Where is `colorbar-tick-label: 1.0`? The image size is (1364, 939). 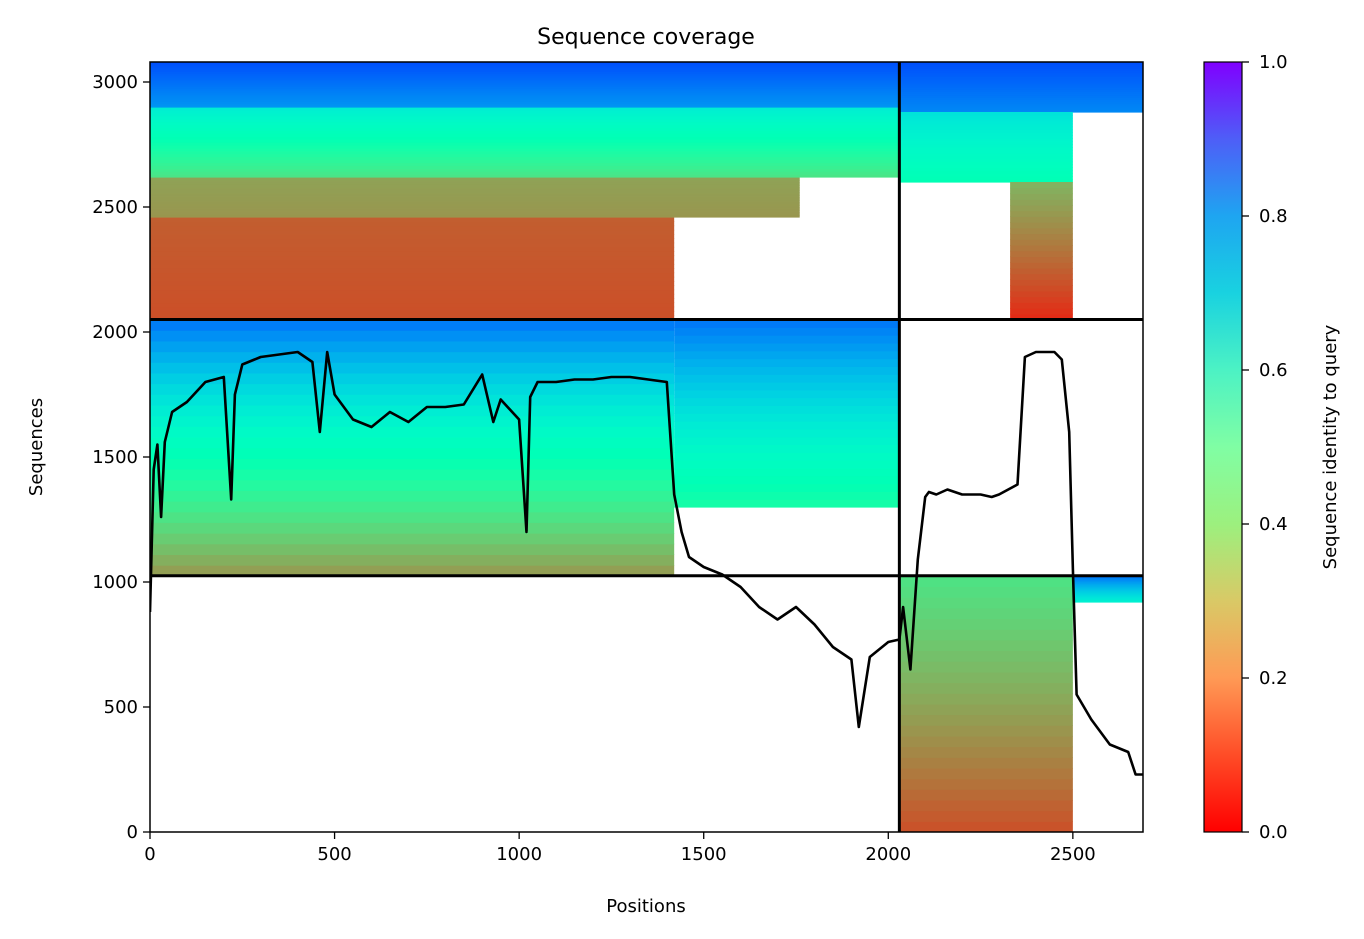
colorbar-tick-label: 1.0 is located at coordinates (1273, 62).